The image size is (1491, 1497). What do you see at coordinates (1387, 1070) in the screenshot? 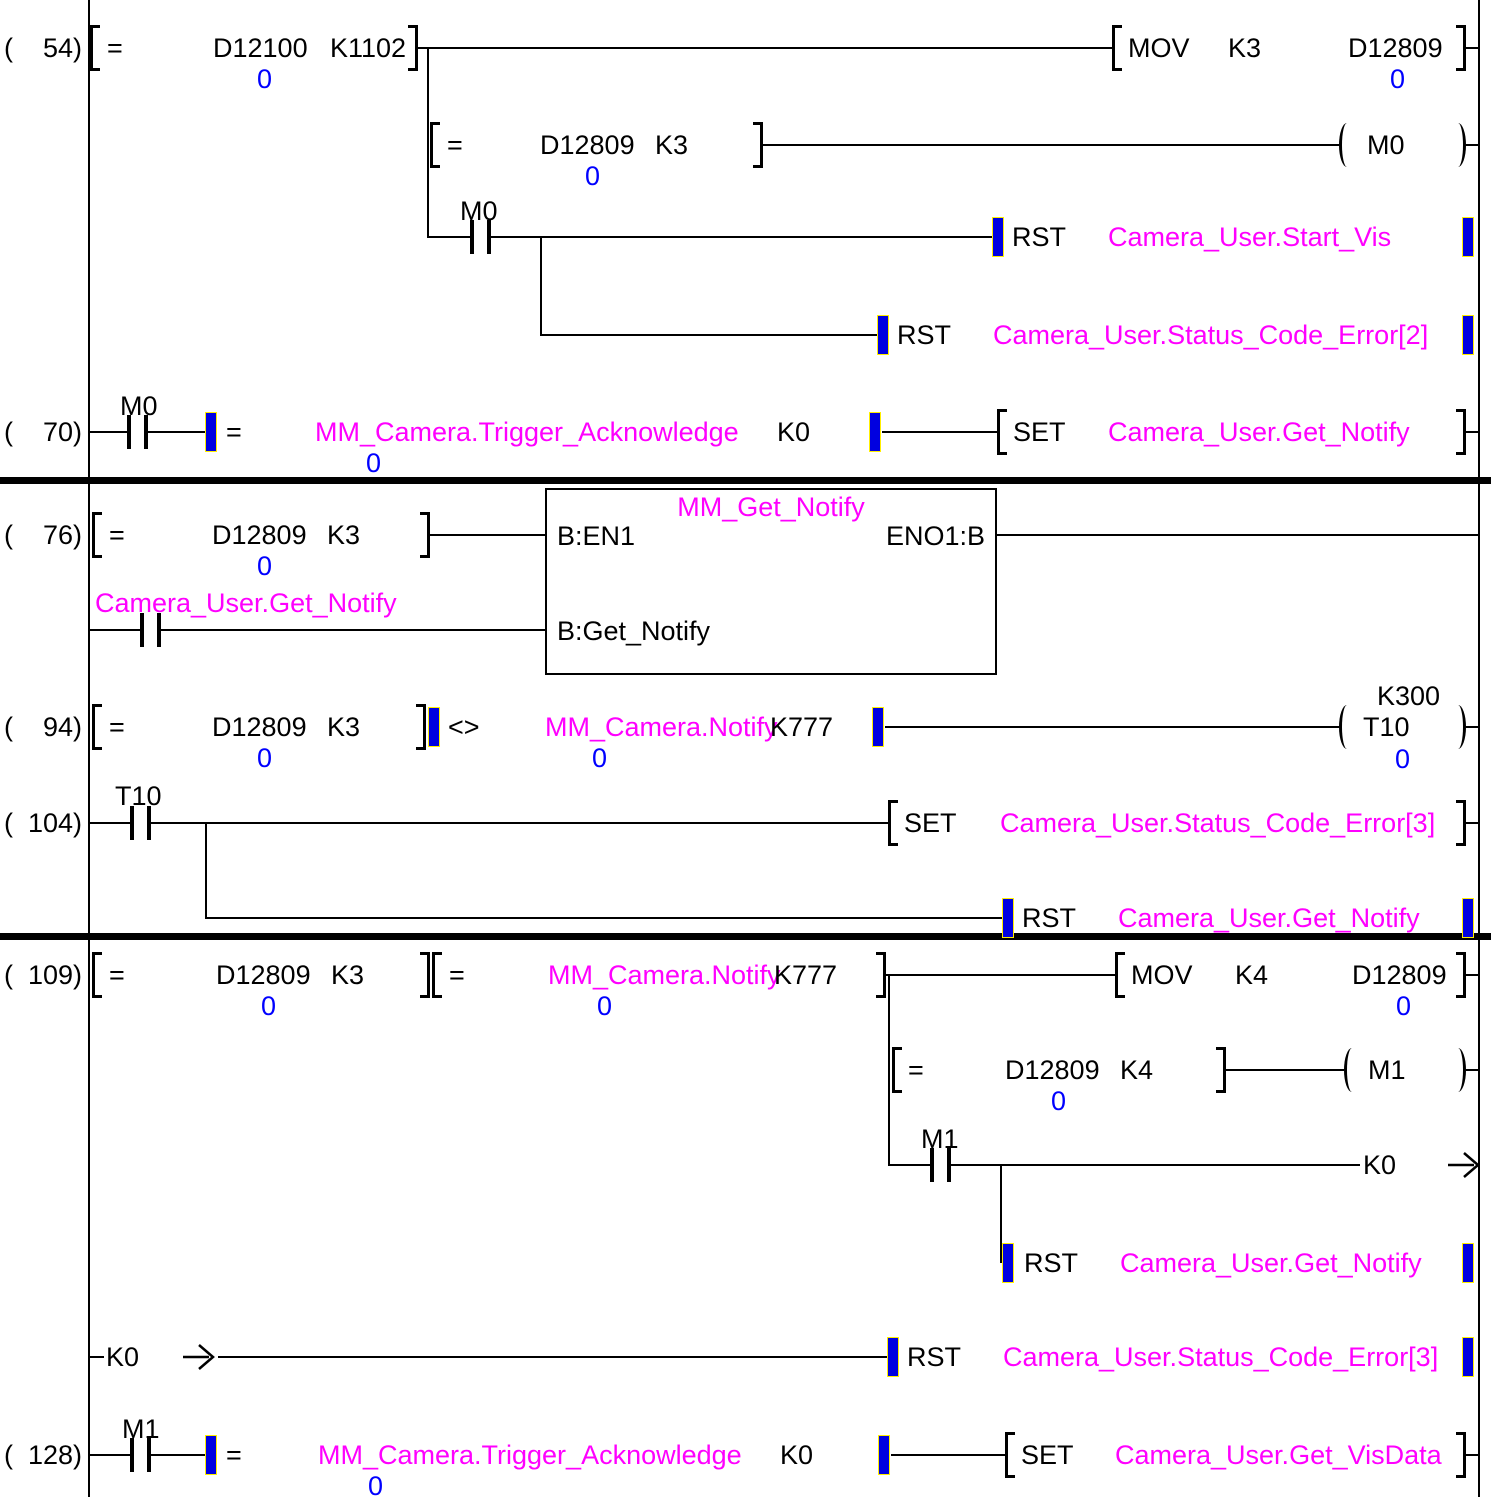
I see `coil-m1: M1` at bounding box center [1387, 1070].